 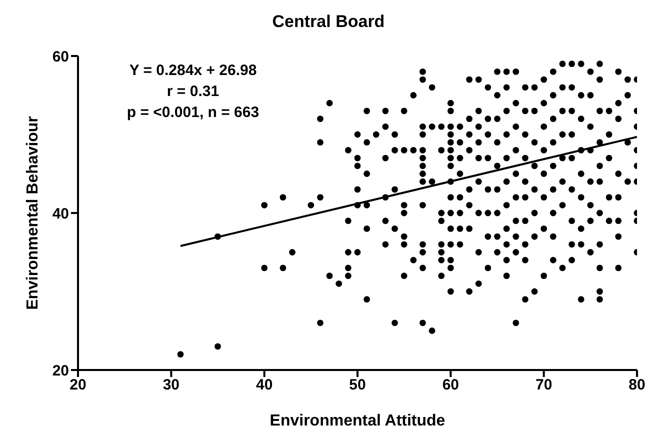 I want to click on annotation: r = 0.31, so click(x=193, y=92).